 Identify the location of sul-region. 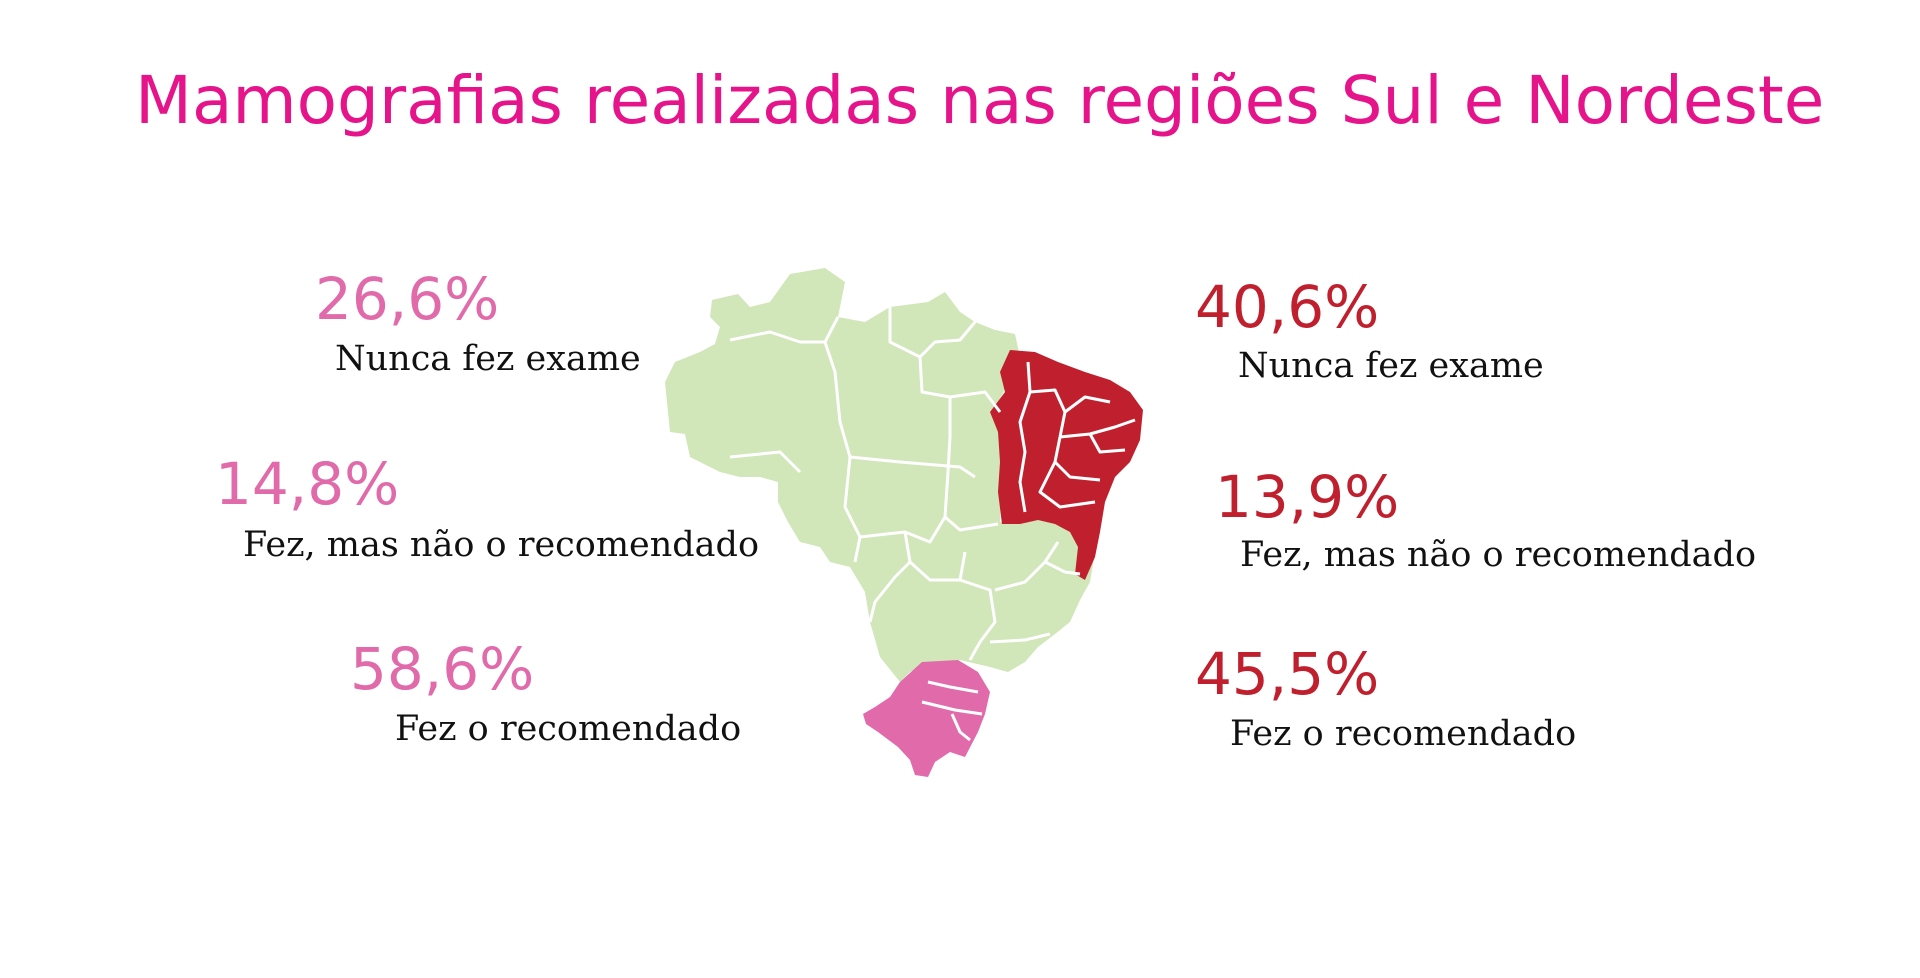
(926, 718).